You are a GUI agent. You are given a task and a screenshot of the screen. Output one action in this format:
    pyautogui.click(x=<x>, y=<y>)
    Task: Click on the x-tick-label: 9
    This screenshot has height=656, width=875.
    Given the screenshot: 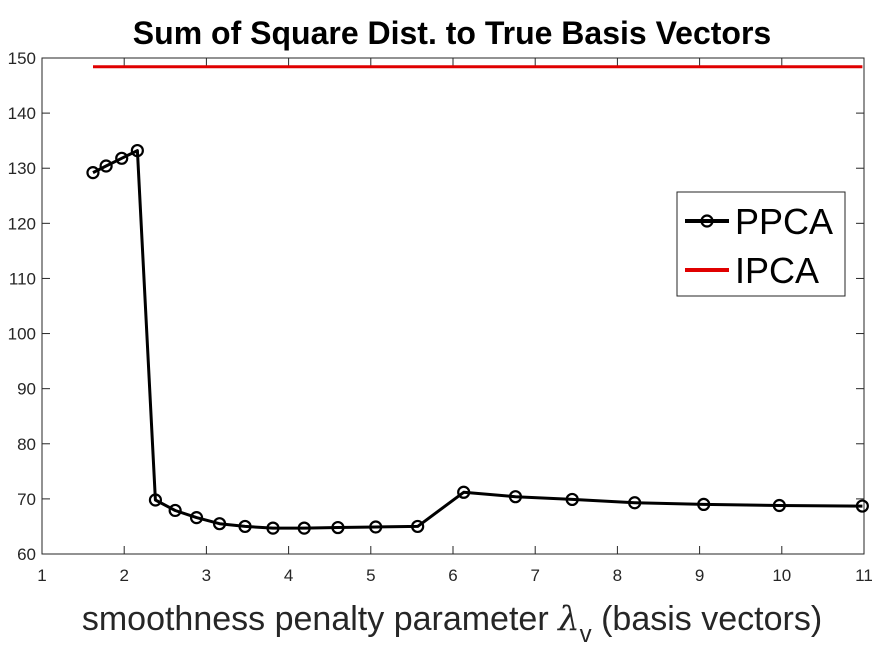 What is the action you would take?
    pyautogui.click(x=699, y=575)
    